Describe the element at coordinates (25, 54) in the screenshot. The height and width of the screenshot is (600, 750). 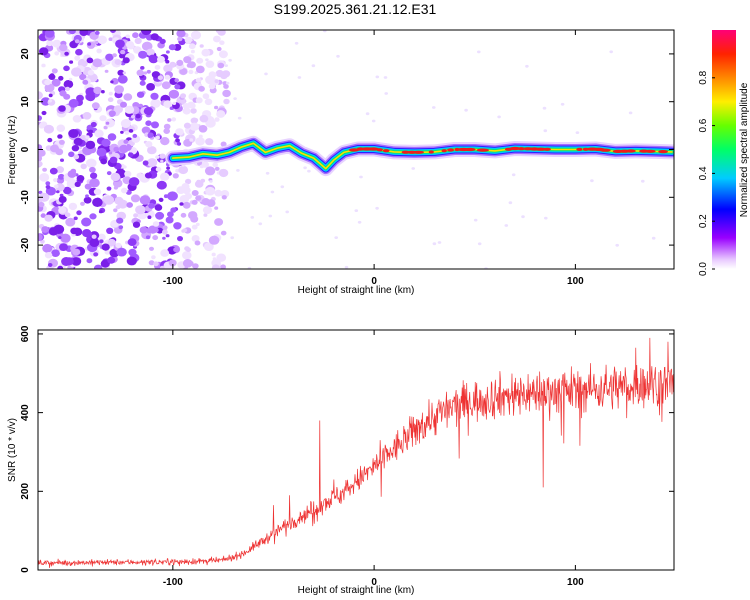
I see `spectrogram-y-tick-label: 20` at that location.